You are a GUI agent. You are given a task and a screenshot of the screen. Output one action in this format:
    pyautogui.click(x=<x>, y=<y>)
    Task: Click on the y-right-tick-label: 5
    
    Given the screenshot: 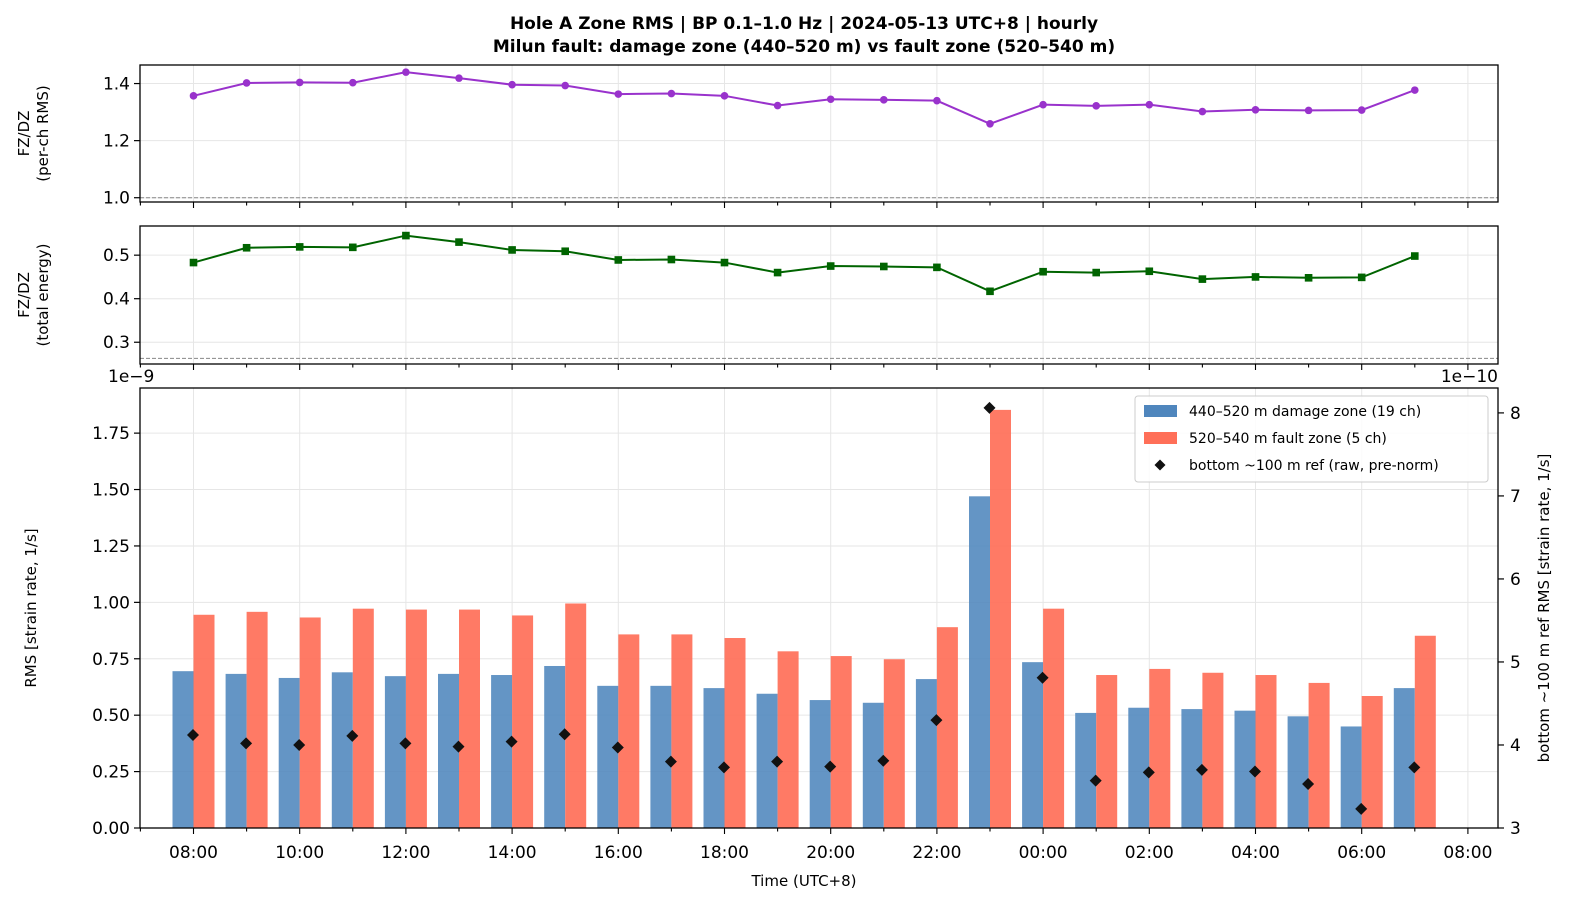 What is the action you would take?
    pyautogui.click(x=1515, y=663)
    